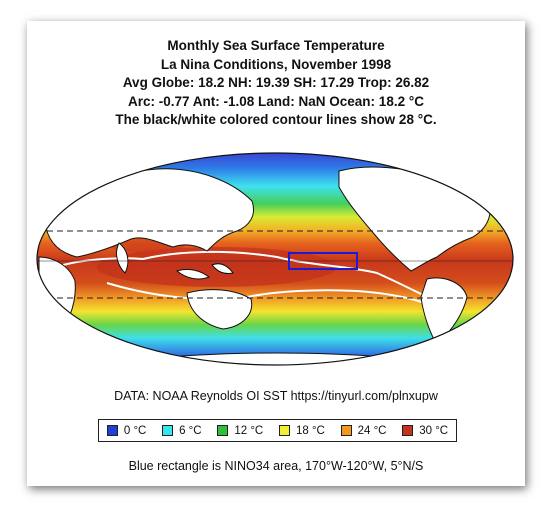  Describe the element at coordinates (193, 274) in the screenshot. I see `landmass-indonesia` at that location.